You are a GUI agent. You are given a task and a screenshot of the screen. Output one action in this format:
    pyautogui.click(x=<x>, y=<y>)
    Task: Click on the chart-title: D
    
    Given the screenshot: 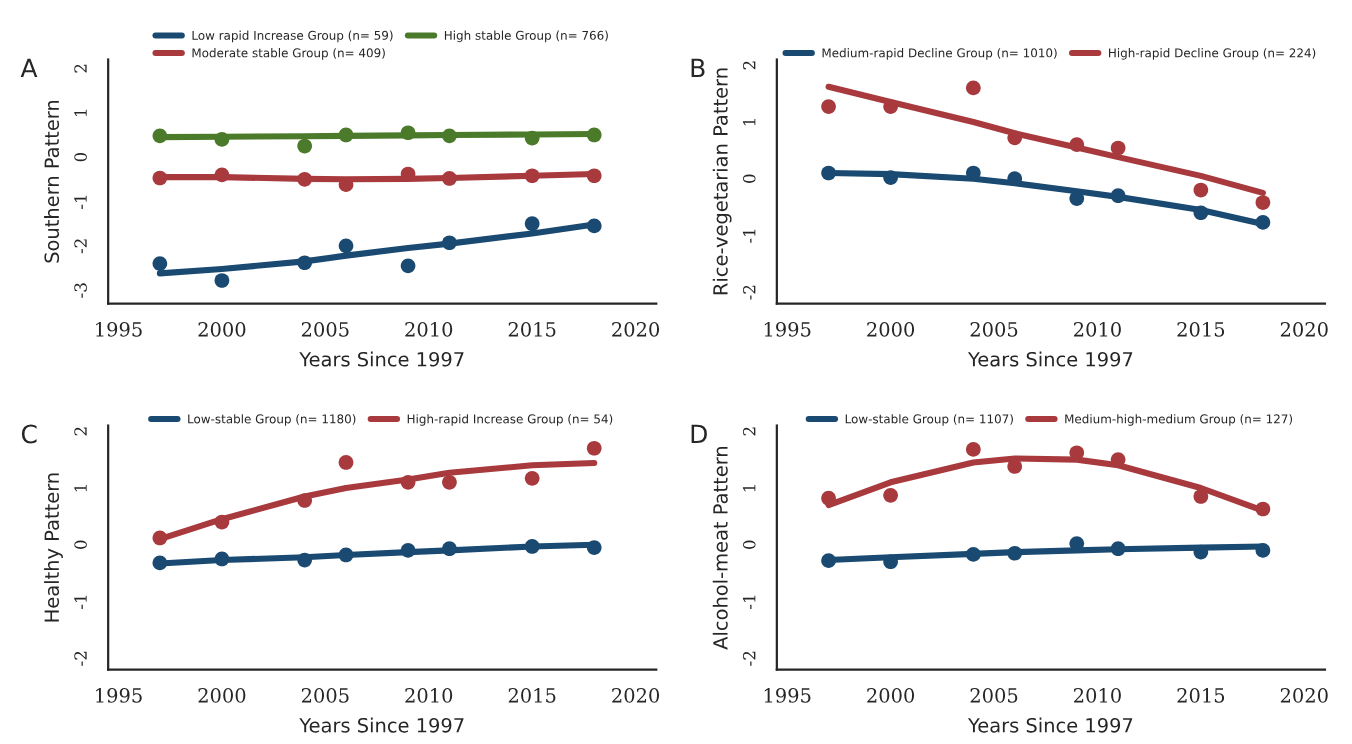 What is the action you would take?
    pyautogui.click(x=699, y=434)
    